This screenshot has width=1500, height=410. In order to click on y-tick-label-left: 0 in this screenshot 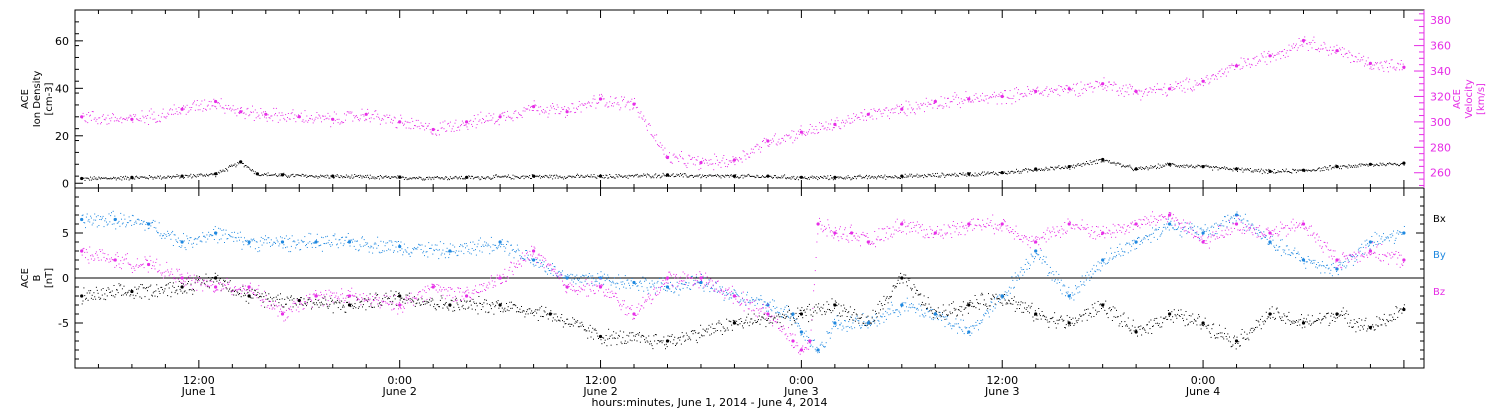, I will do `click(65, 183)`.